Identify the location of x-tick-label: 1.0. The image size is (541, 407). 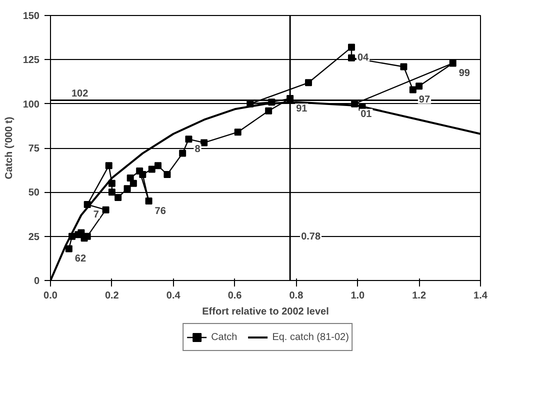
(358, 296).